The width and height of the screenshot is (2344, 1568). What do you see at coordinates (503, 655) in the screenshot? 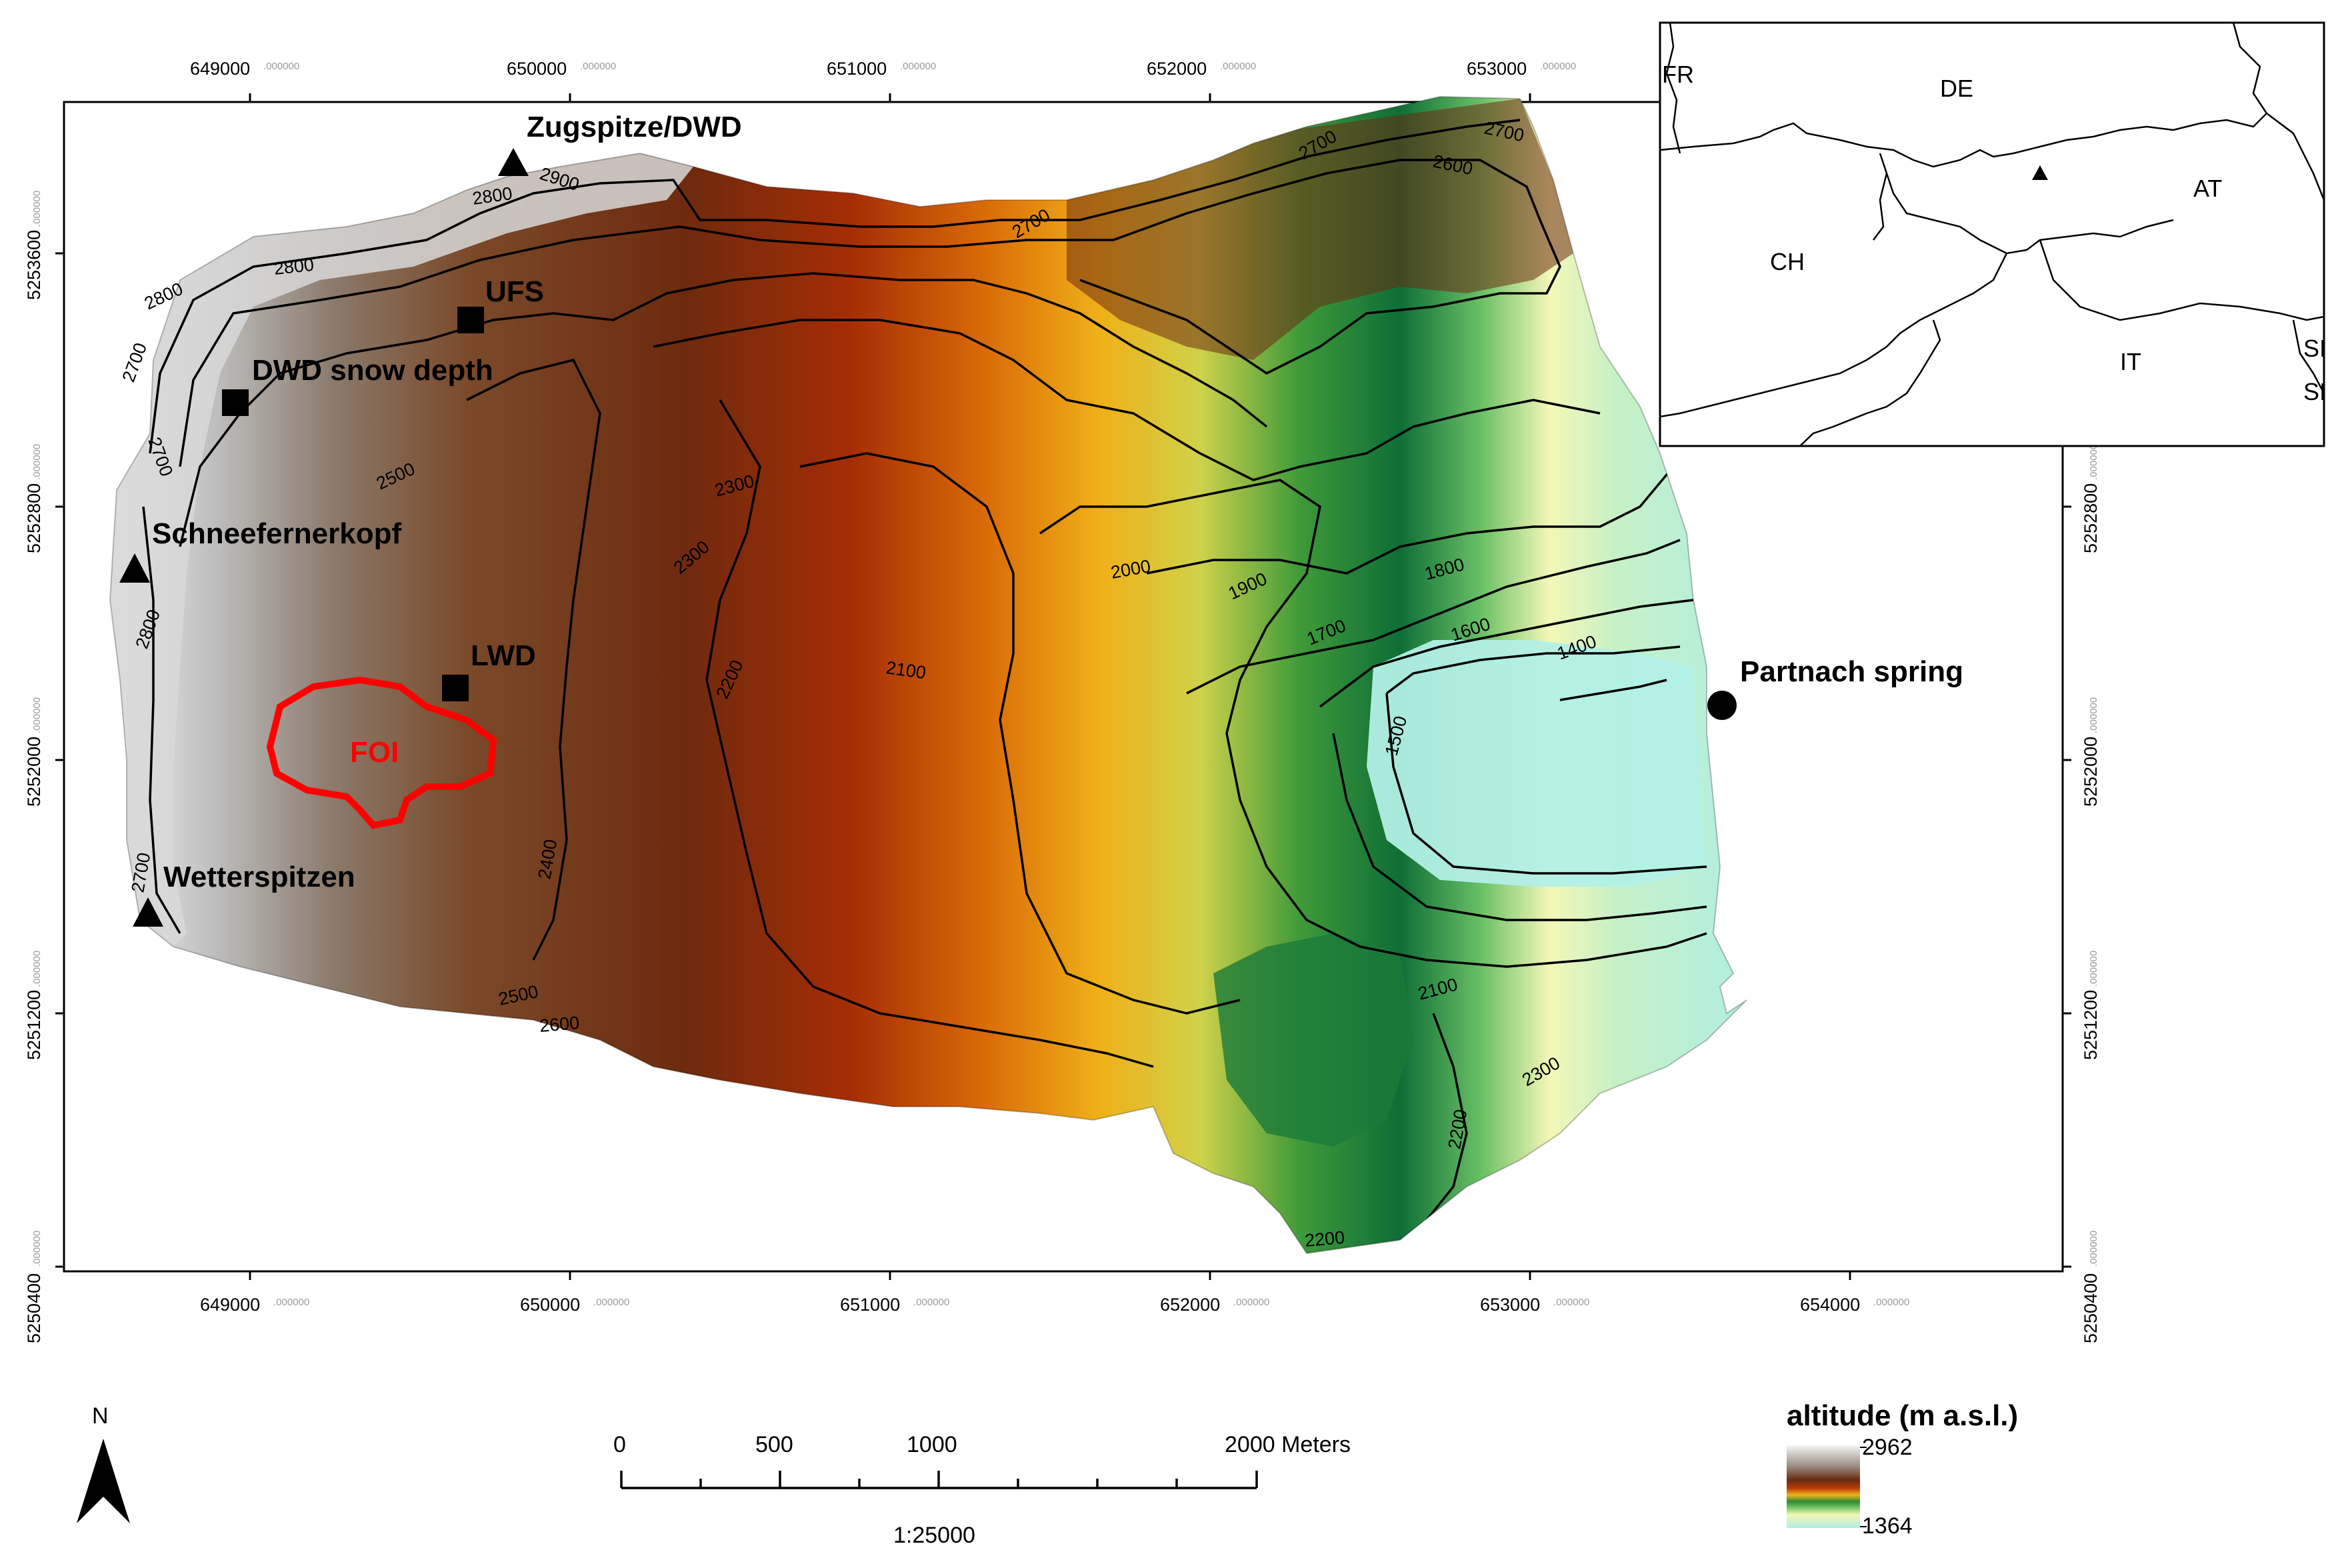
I see `lwd-label: LWD` at bounding box center [503, 655].